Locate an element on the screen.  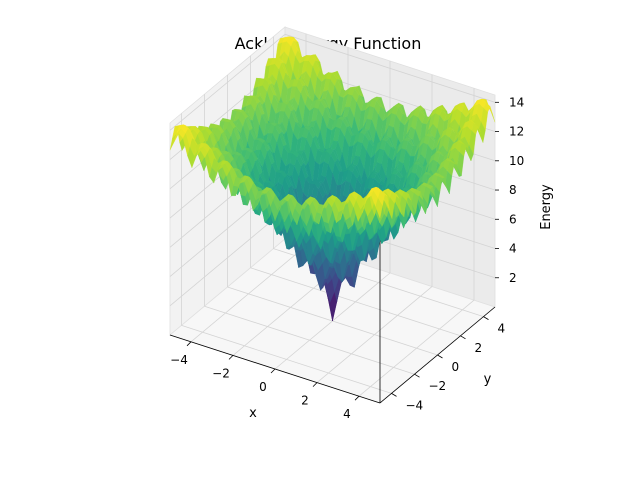
x-axis-ticks: −4 −2 0 2 4 is located at coordinates (260, 387).